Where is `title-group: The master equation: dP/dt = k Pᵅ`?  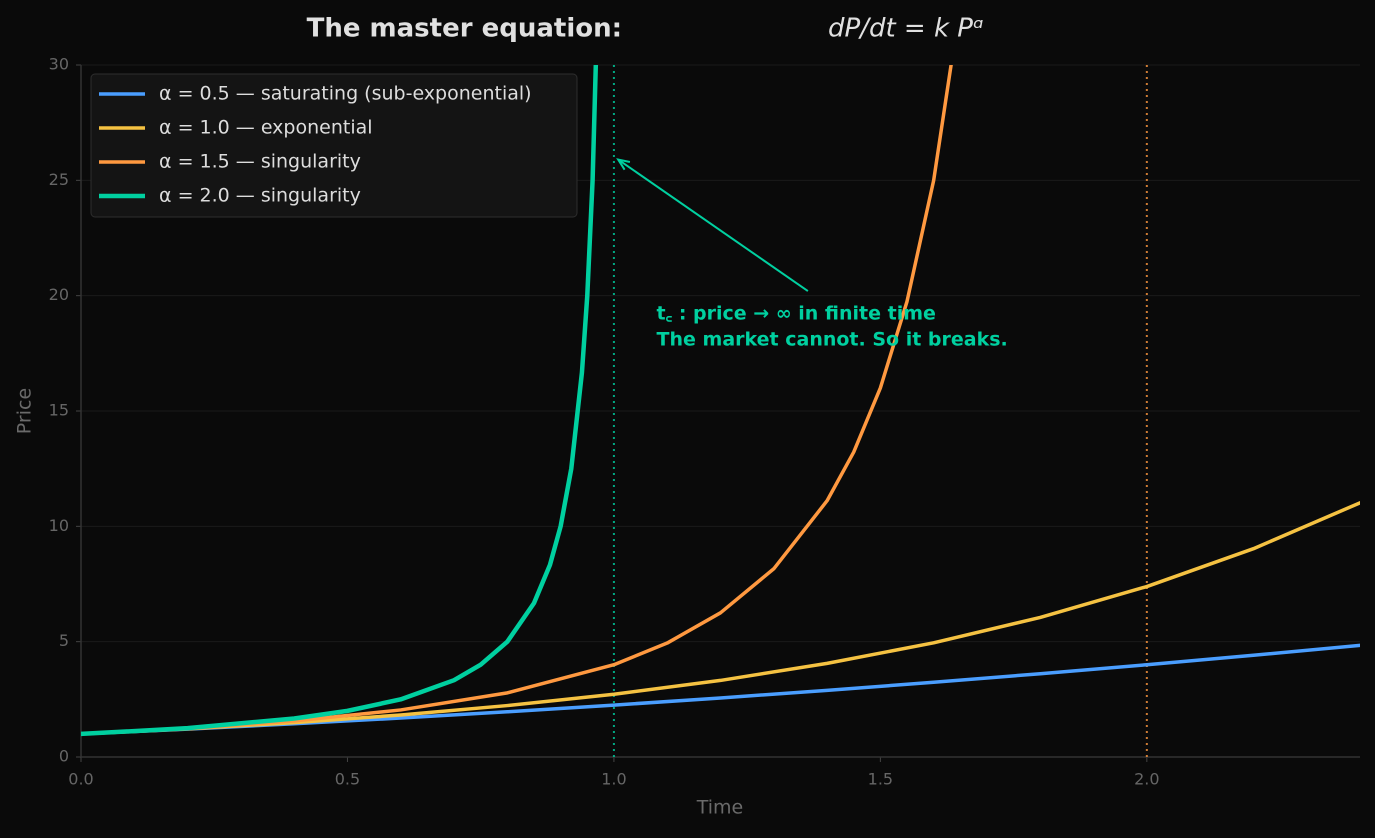
title-group: The master equation: dP/dt = k Pᵅ is located at coordinates (645, 29).